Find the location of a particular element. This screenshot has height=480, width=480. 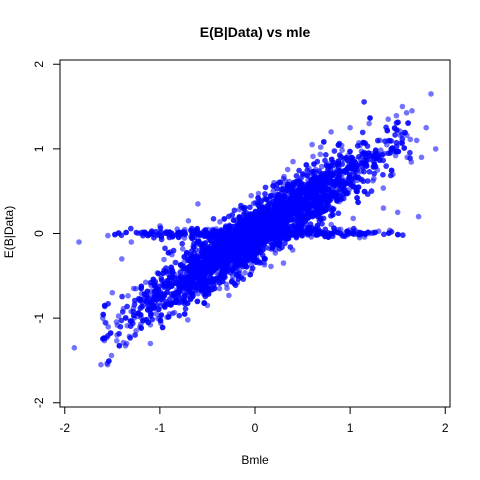

chart-title: E(B|Data) vs mle is located at coordinates (255, 32).